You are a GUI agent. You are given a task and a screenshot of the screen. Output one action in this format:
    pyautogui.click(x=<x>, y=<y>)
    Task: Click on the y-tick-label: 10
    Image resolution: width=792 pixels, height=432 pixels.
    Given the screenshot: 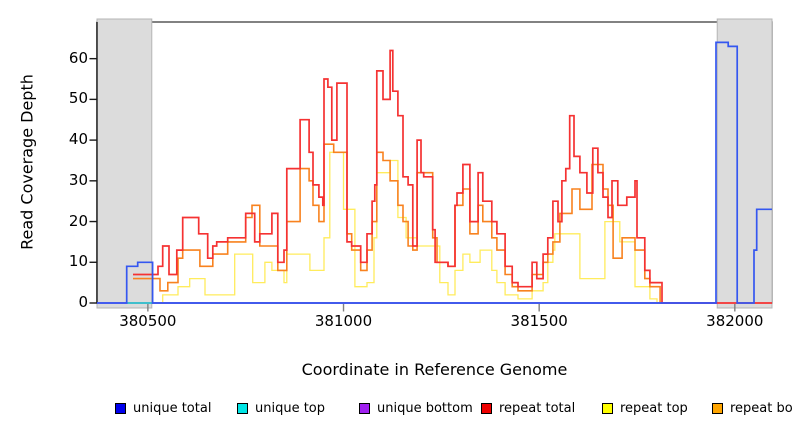 What is the action you would take?
    pyautogui.click(x=78, y=261)
    